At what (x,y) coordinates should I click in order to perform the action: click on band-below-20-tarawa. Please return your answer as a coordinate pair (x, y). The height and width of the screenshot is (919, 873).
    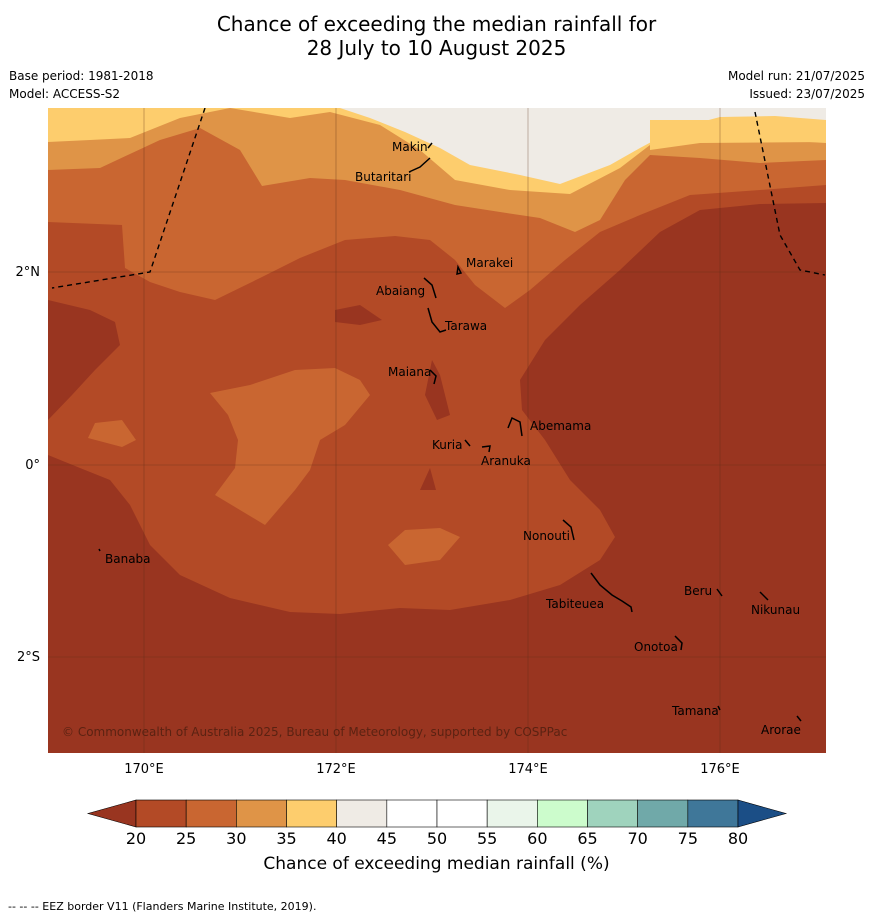
    Looking at the image, I should click on (358, 315).